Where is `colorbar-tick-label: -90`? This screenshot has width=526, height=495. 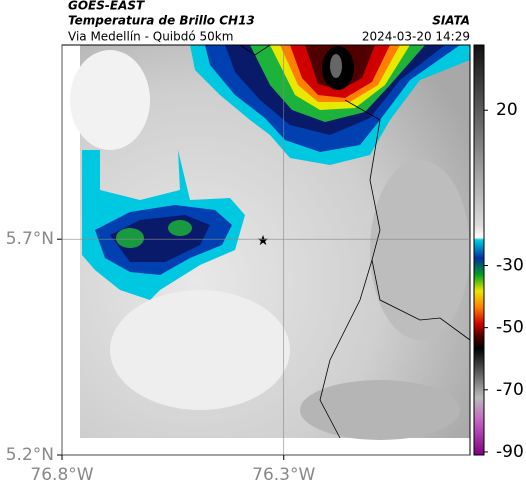 colorbar-tick-label: -90 is located at coordinates (510, 452).